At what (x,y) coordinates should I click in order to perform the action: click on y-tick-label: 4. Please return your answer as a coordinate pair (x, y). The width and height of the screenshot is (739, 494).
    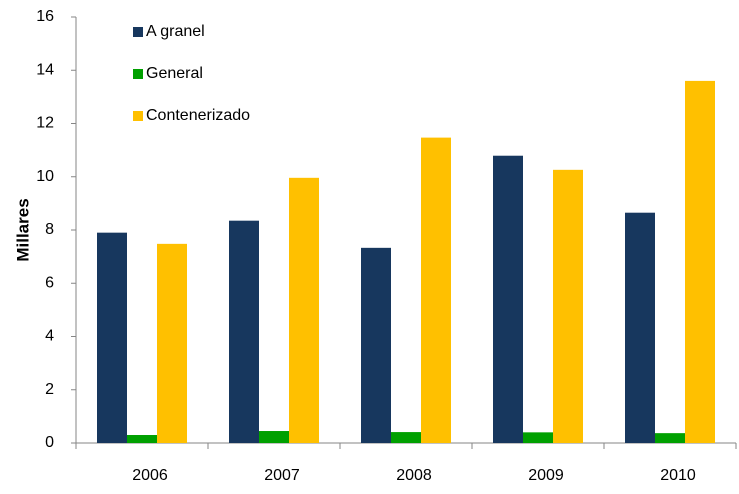
    Looking at the image, I should click on (49, 336).